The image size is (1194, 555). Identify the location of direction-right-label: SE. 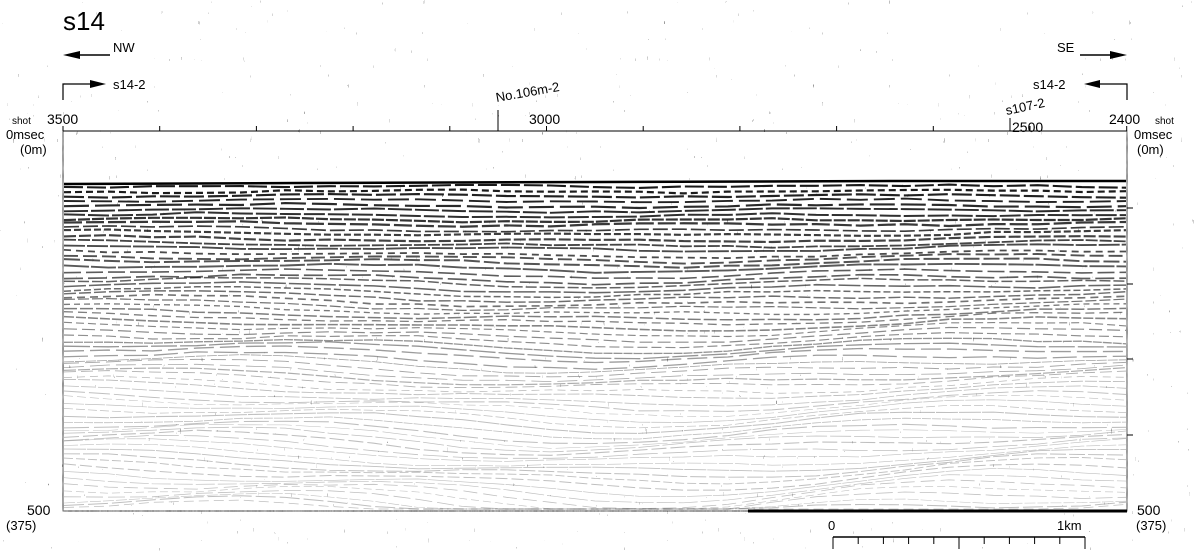
(1066, 47).